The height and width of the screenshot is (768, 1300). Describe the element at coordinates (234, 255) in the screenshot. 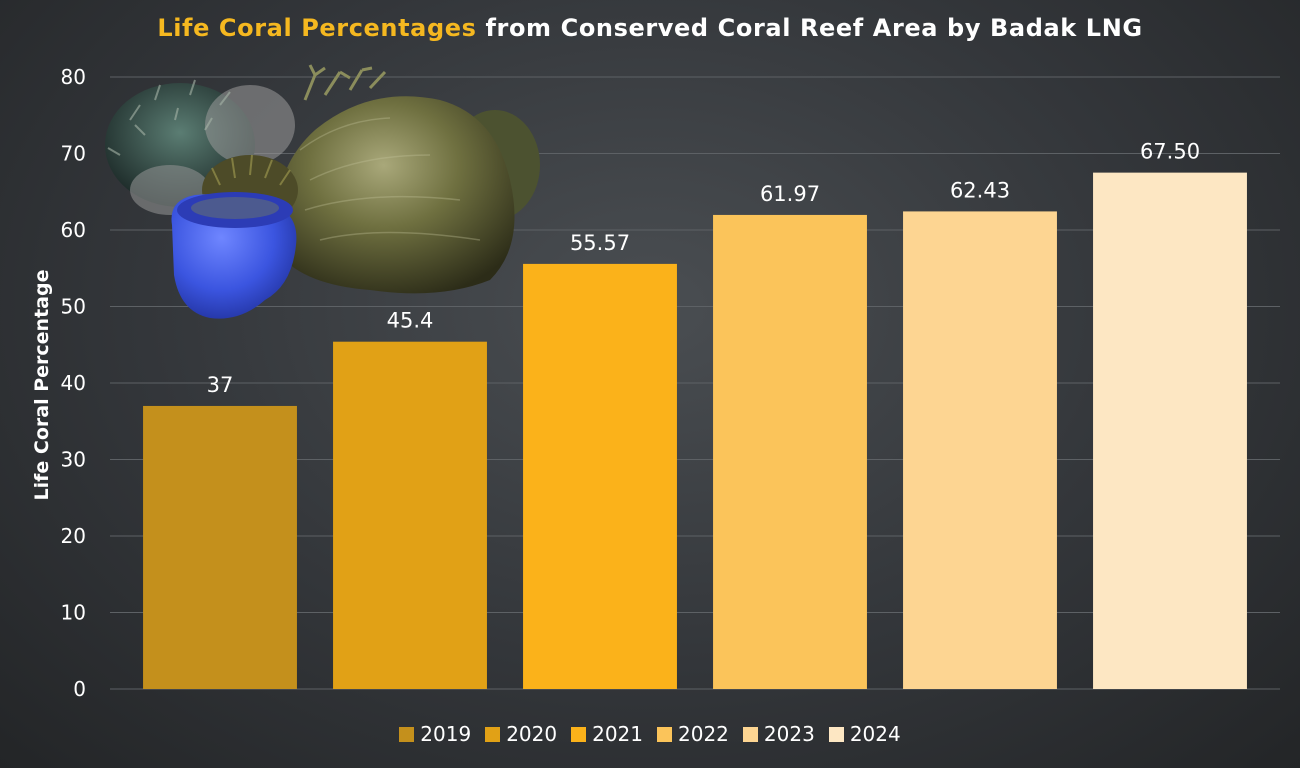

I see `blue-cup-coral` at that location.